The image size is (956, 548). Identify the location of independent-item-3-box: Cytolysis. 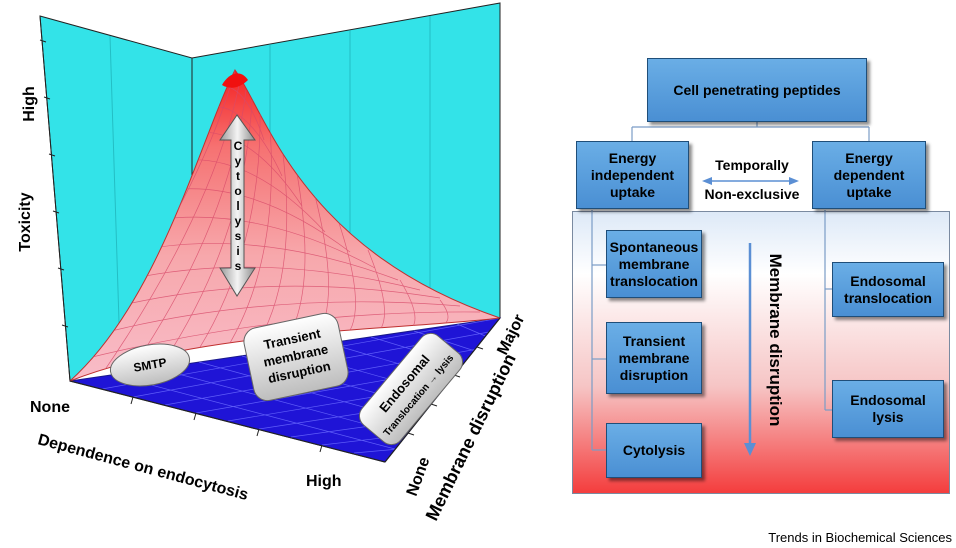
(654, 450).